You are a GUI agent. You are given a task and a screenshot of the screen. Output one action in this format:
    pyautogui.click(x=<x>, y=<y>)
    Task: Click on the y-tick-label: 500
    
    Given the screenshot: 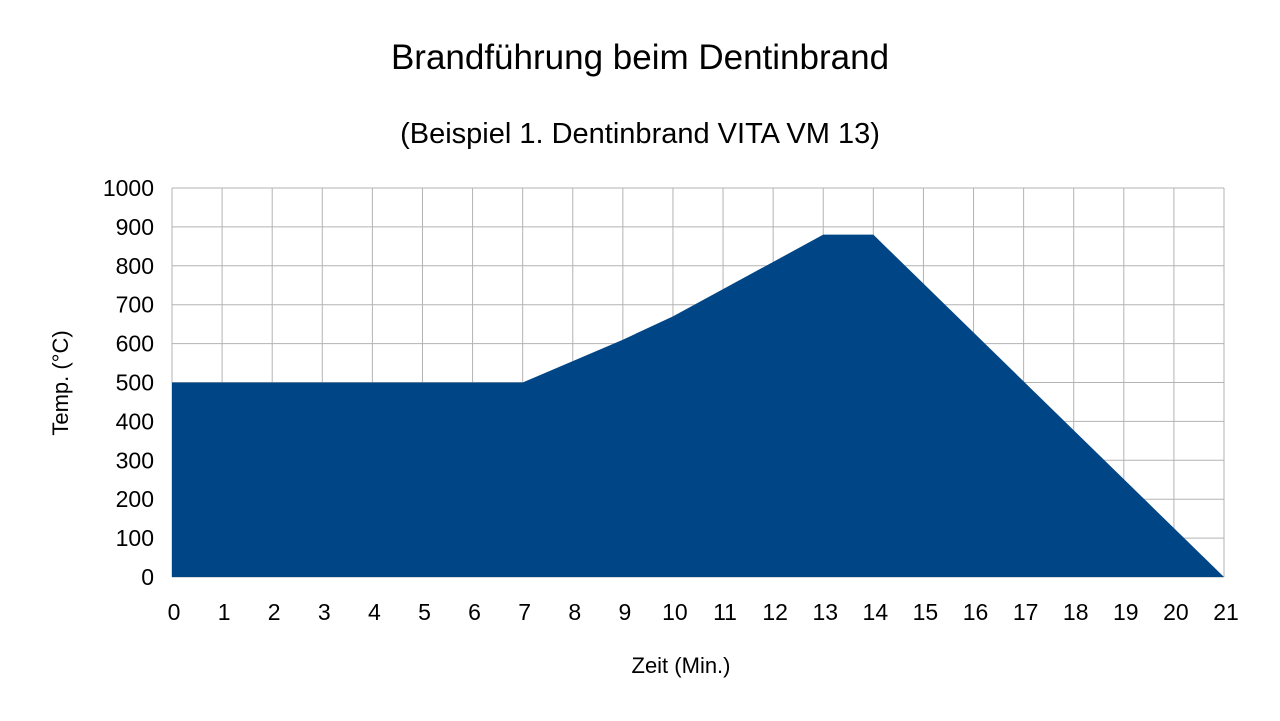 What is the action you would take?
    pyautogui.click(x=135, y=383)
    